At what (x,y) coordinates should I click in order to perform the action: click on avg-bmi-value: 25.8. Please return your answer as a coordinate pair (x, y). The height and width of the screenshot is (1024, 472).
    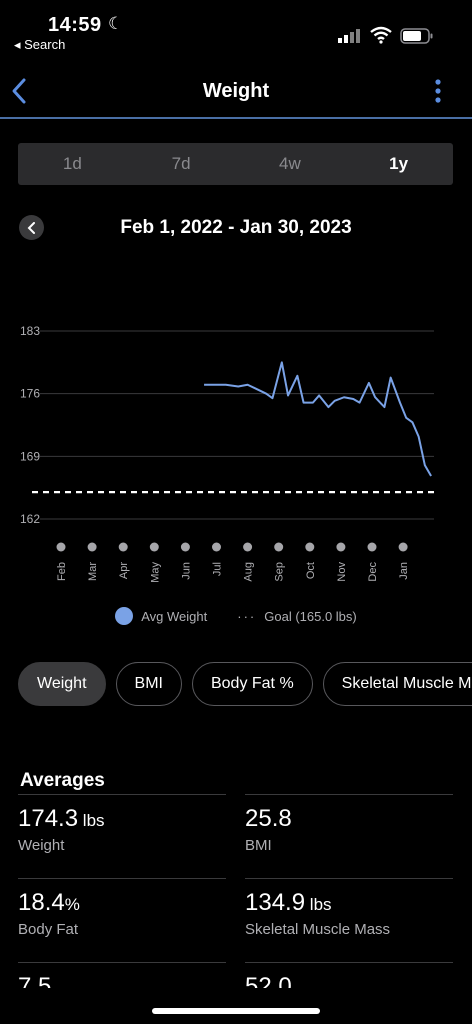
    Looking at the image, I should click on (268, 818).